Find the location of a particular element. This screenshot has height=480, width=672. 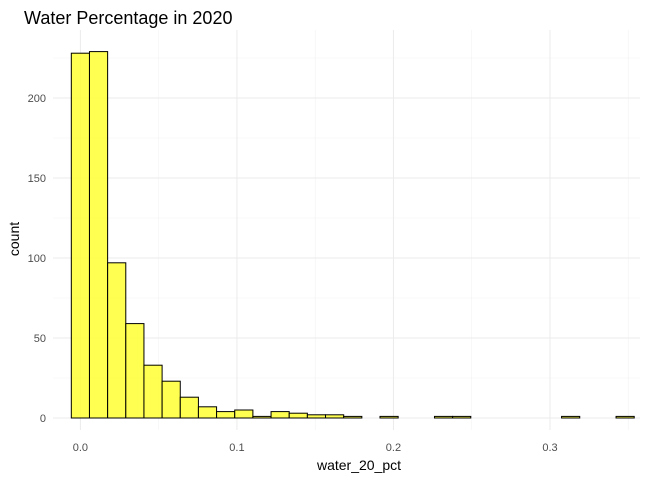

y-tick-label: 100 is located at coordinates (37, 259).